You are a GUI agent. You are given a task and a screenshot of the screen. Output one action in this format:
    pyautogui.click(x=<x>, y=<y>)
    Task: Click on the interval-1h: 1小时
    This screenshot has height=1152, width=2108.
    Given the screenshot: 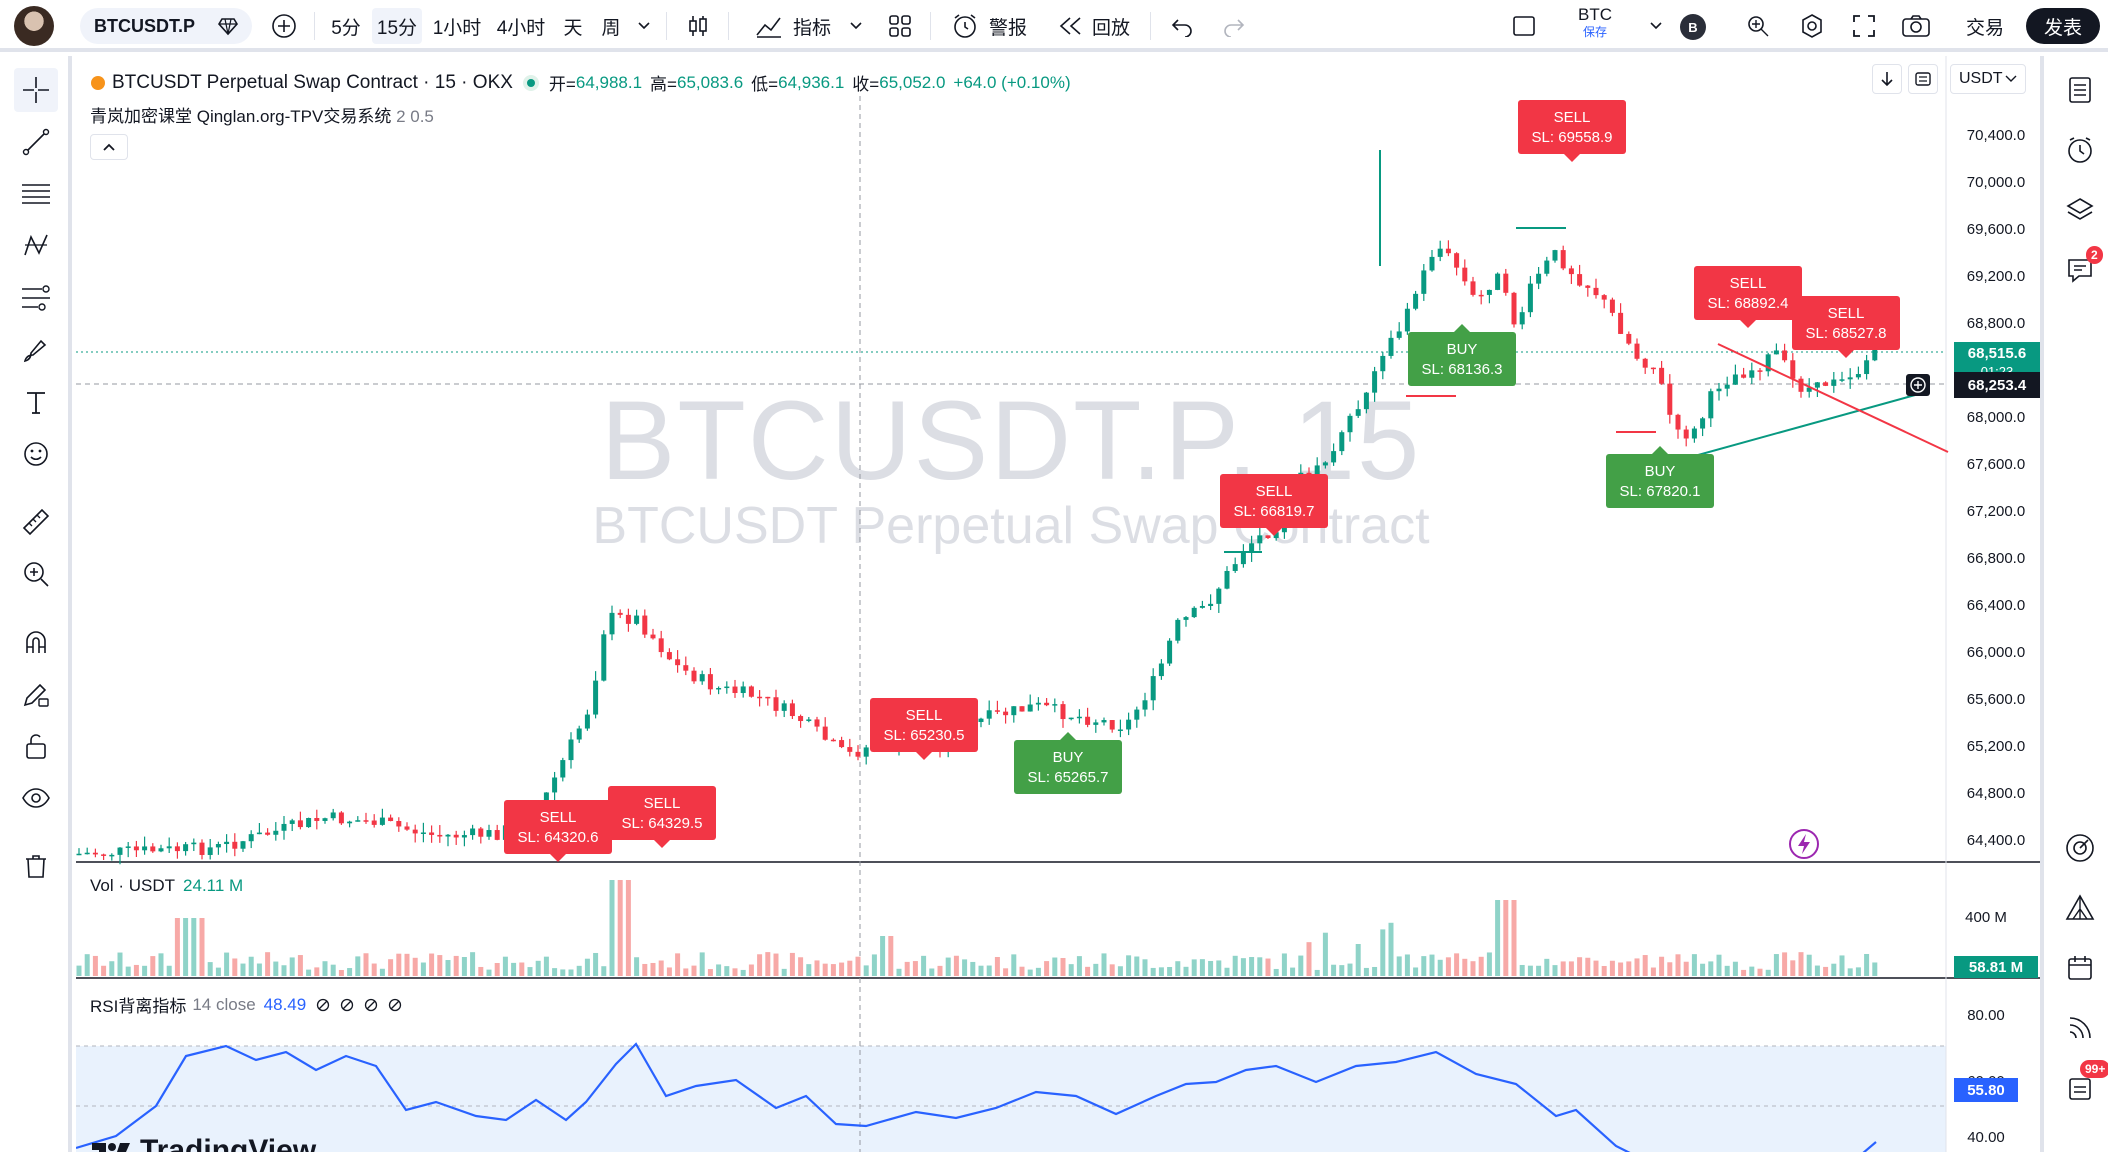 What is the action you would take?
    pyautogui.click(x=457, y=26)
    